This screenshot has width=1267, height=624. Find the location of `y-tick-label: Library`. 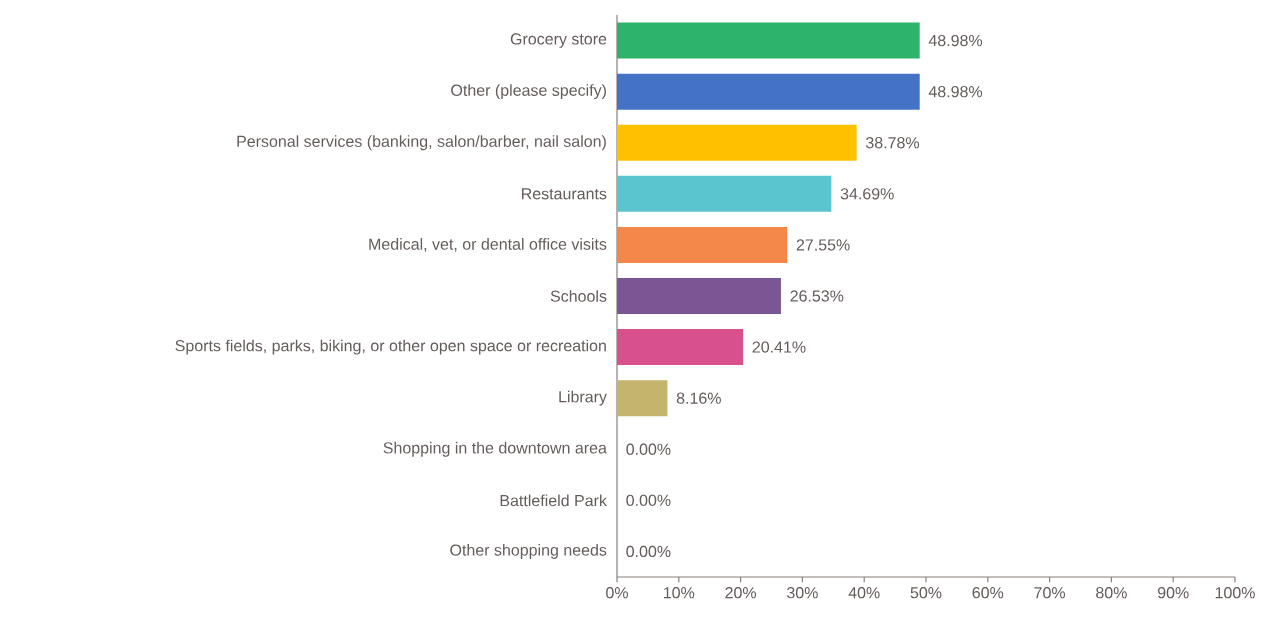

y-tick-label: Library is located at coordinates (583, 398).